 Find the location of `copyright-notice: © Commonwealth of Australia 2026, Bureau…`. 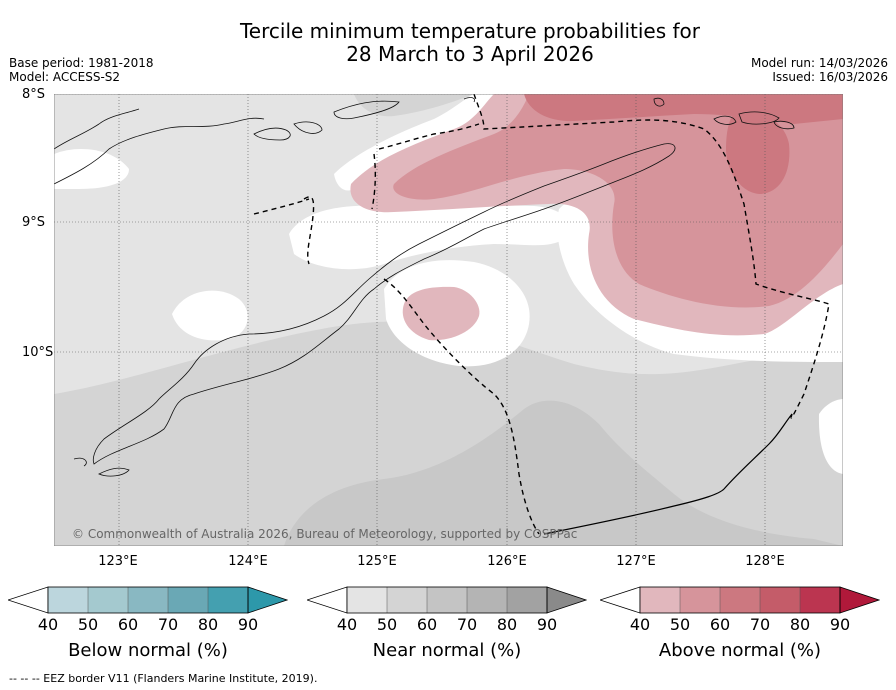

copyright-notice: © Commonwealth of Australia 2026, Bureau… is located at coordinates (325, 534).